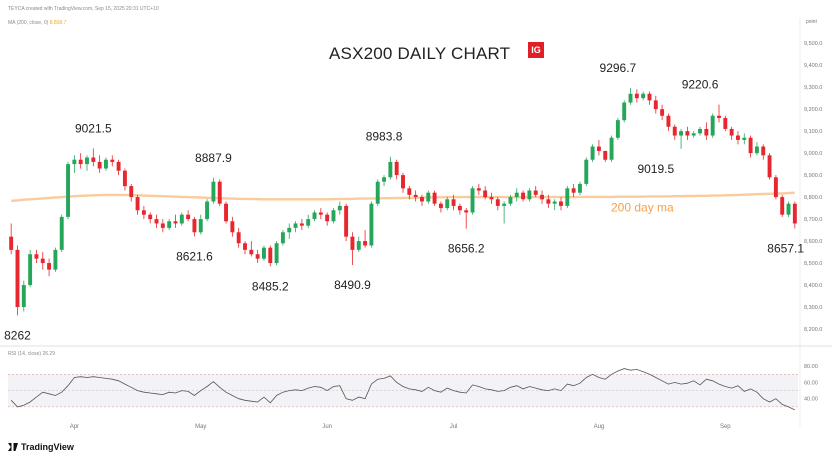  I want to click on y-tick-label: 9,200.0, so click(813, 110).